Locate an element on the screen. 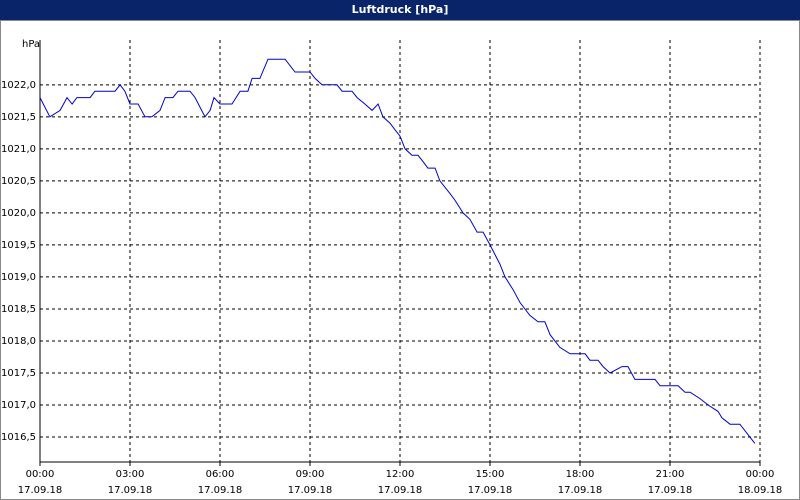 Image resolution: width=800 pixels, height=500 pixels. x-tick-label: 18:00 is located at coordinates (580, 474).